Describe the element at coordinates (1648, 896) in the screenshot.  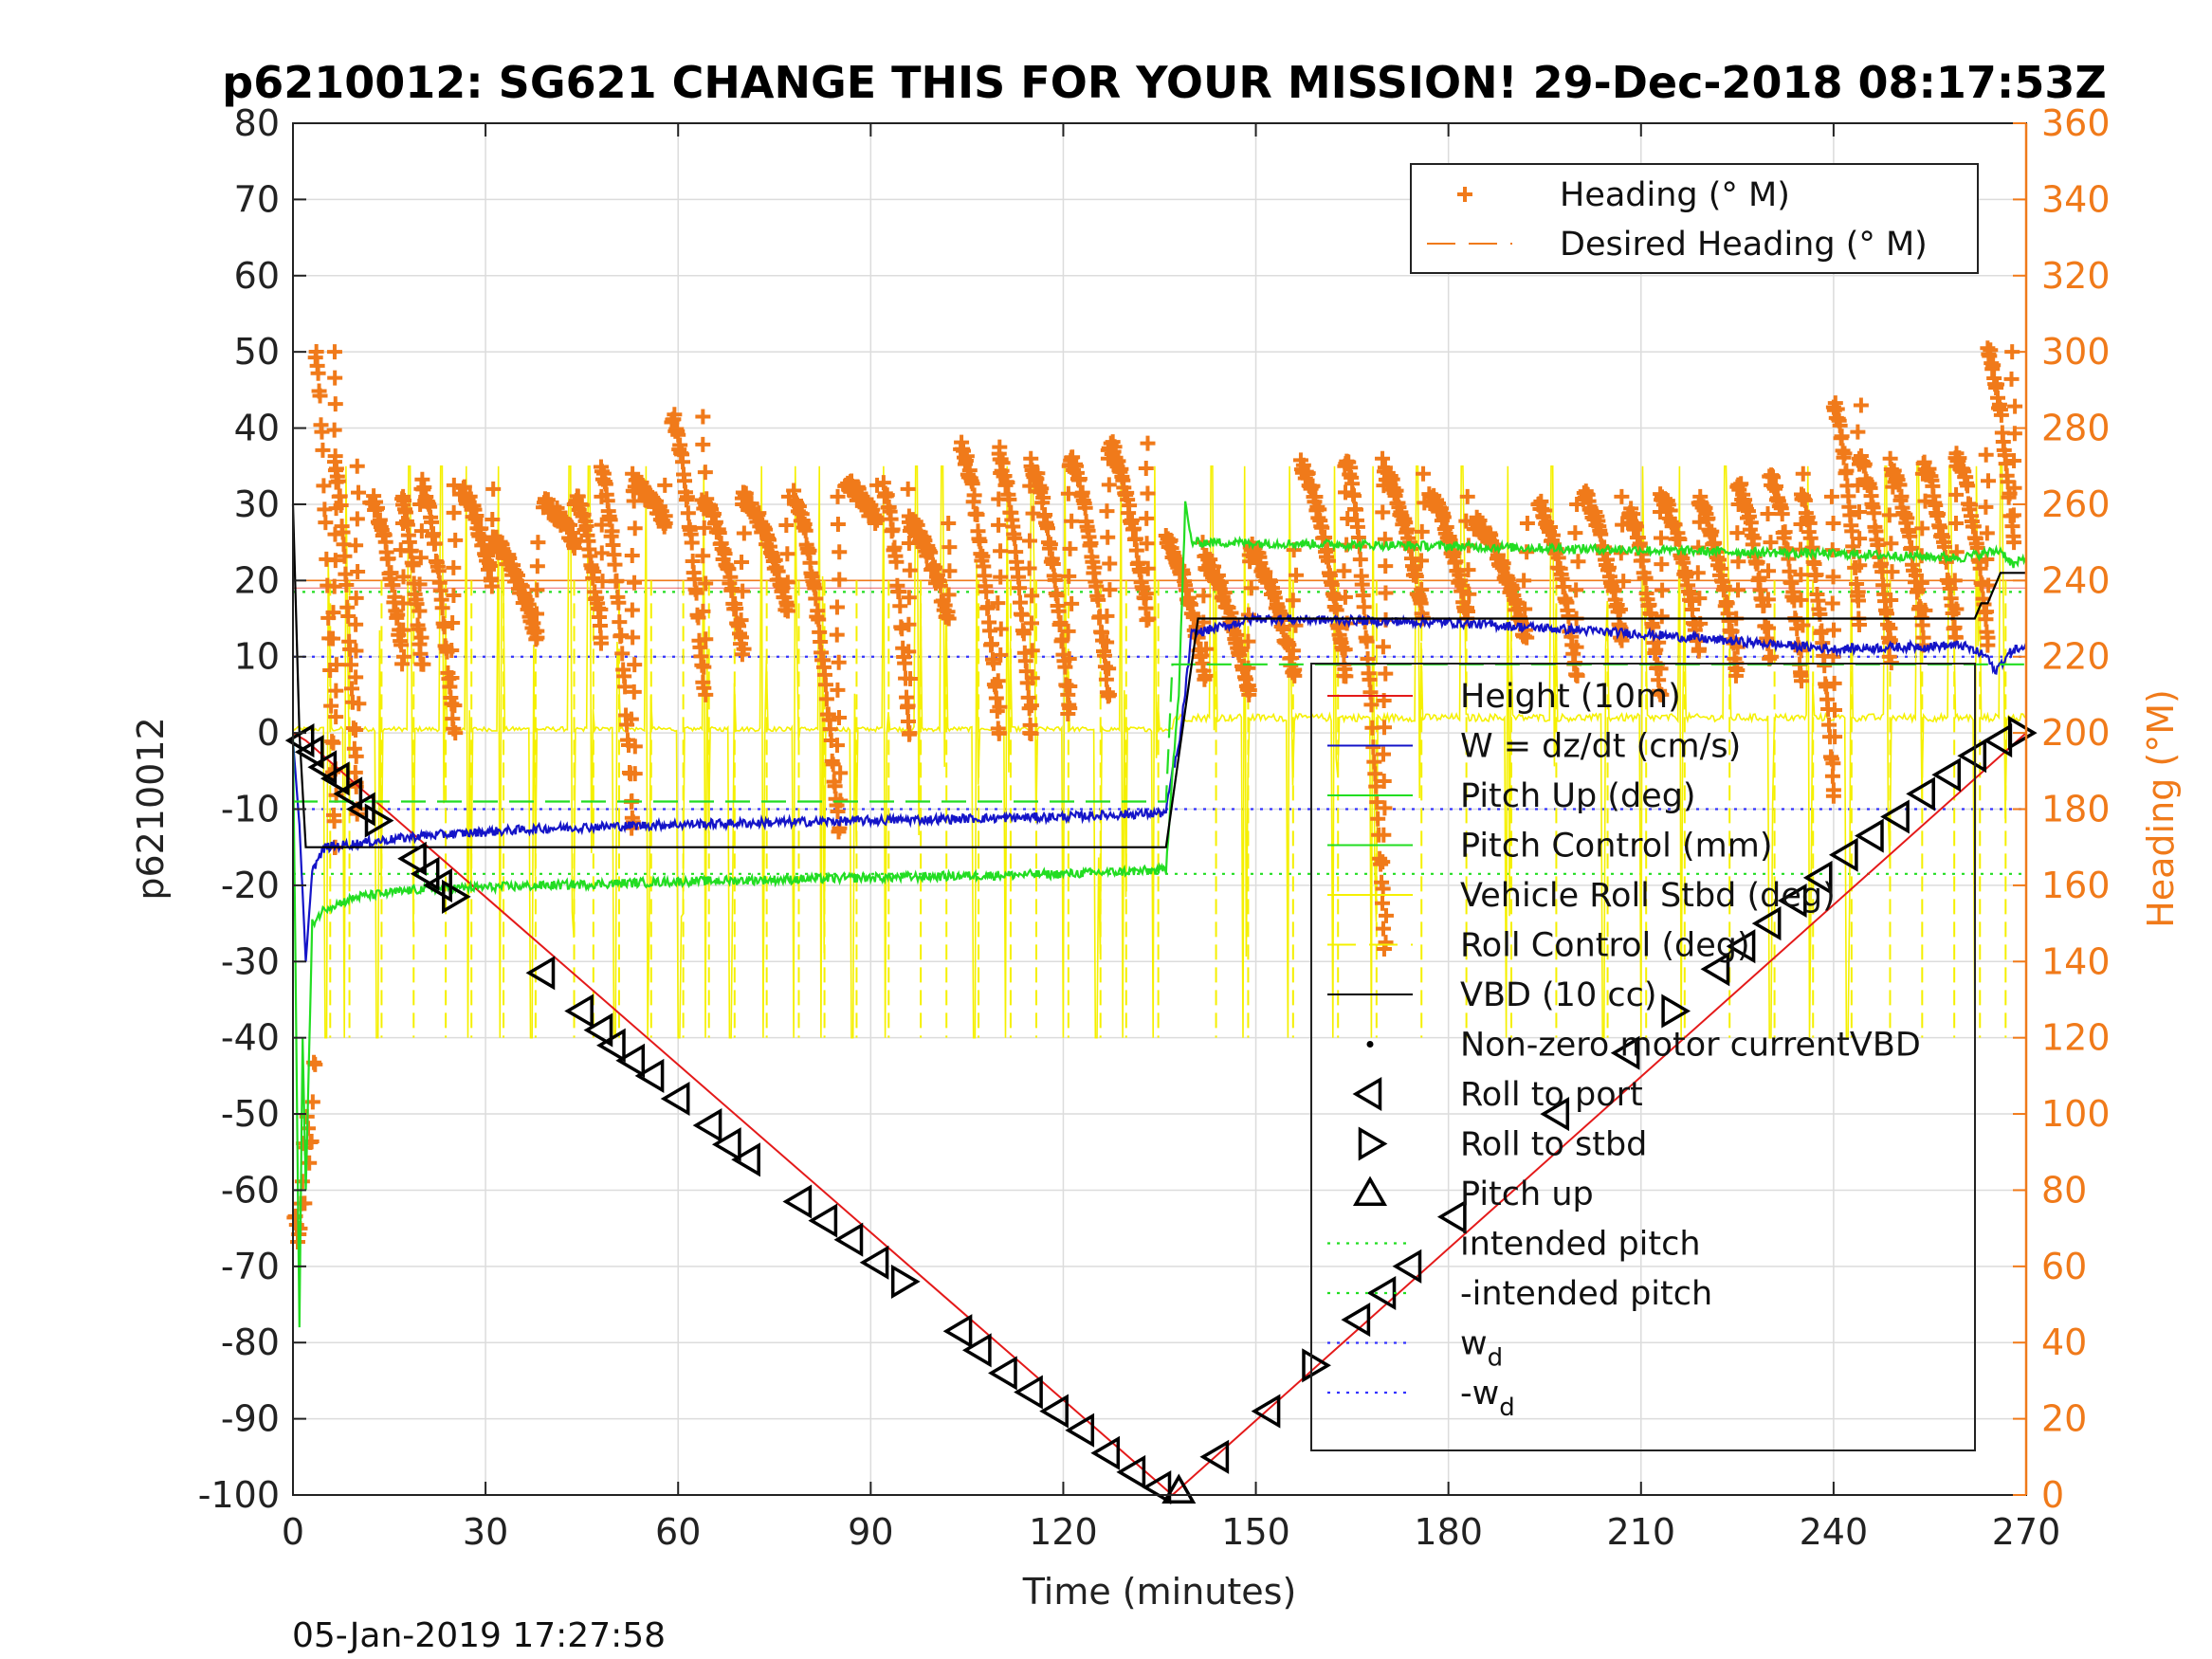
I see `legend-bottom-label: Vehicle Roll Stbd (deg)` at that location.